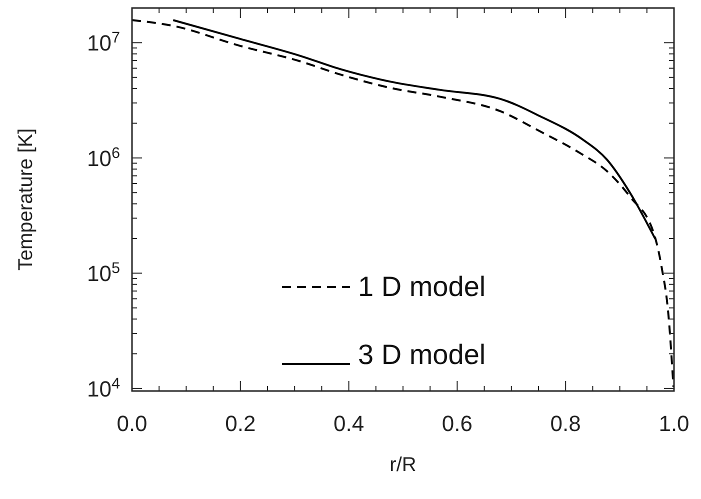  I want to click on x-axis-title: r/R, so click(403, 465).